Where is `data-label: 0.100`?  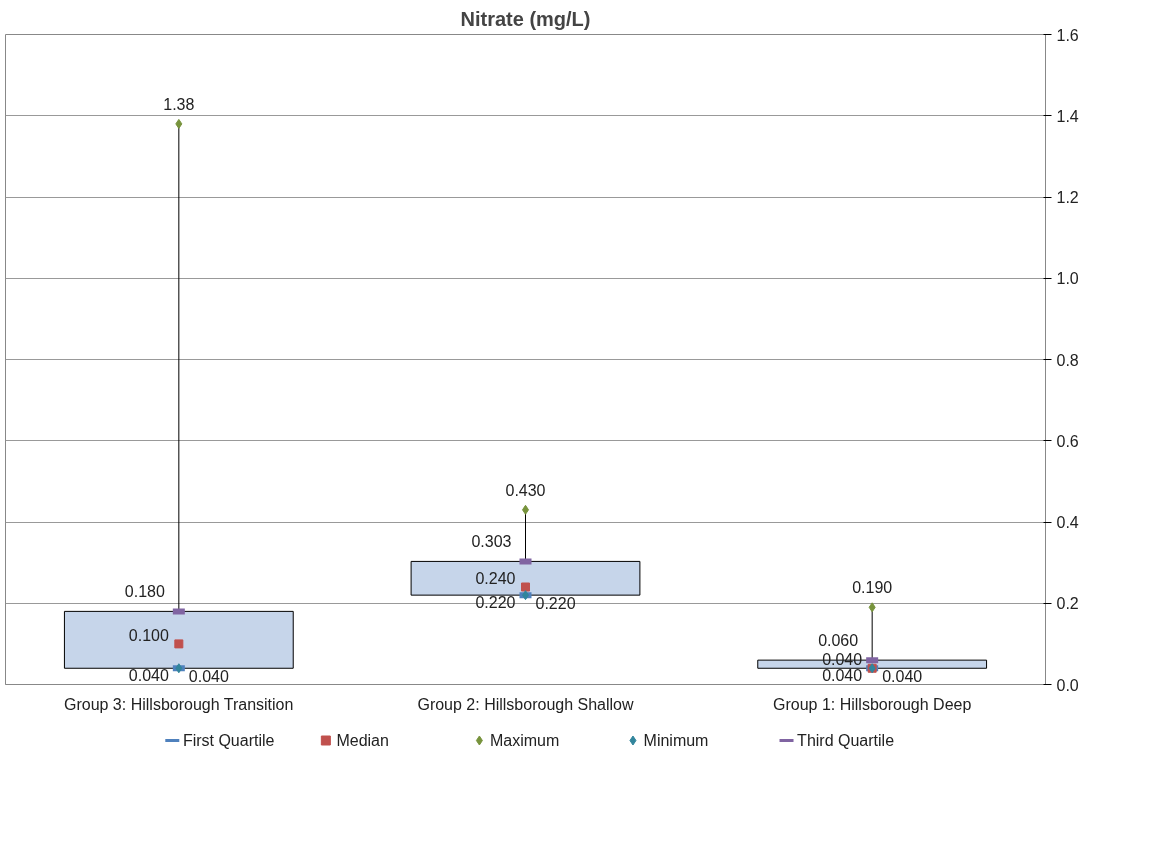
data-label: 0.100 is located at coordinates (148, 635).